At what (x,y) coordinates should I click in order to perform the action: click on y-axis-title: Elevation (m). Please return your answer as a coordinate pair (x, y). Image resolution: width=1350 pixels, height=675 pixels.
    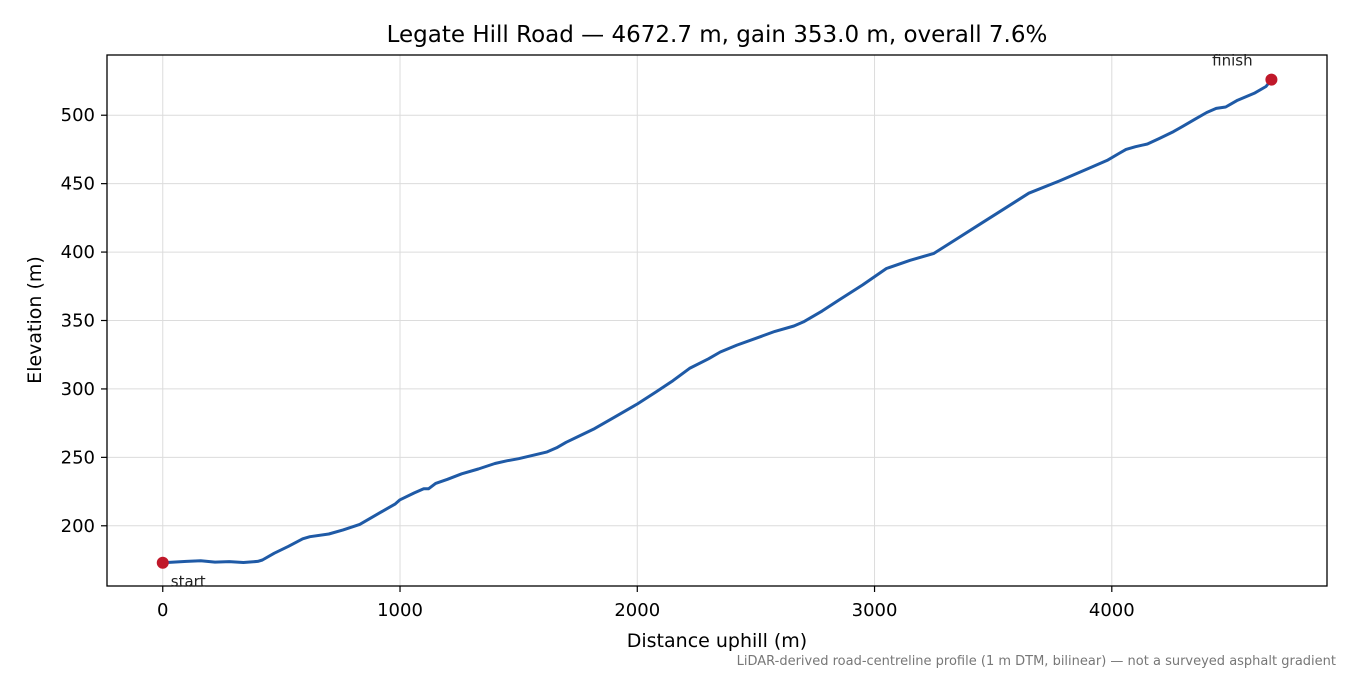
    Looking at the image, I should click on (35, 320).